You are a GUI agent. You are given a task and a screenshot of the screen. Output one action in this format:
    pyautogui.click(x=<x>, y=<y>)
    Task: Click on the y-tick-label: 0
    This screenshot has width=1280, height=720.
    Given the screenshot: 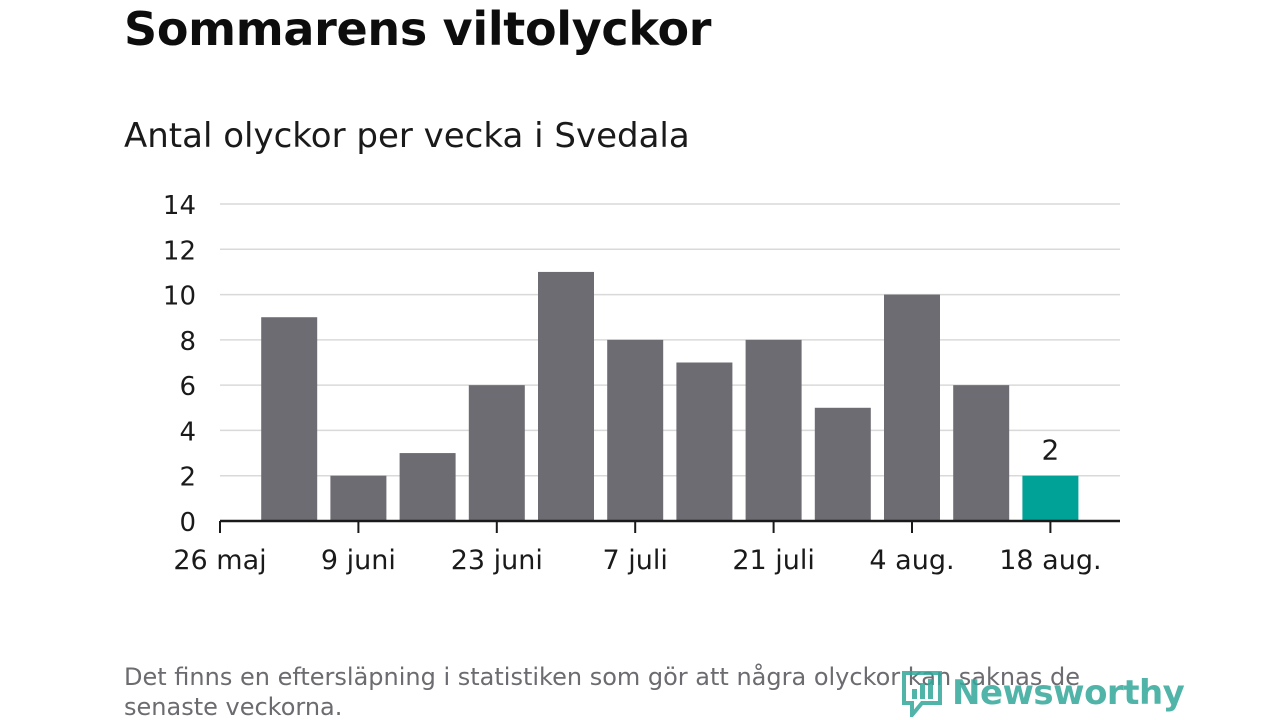 What is the action you would take?
    pyautogui.click(x=187, y=523)
    